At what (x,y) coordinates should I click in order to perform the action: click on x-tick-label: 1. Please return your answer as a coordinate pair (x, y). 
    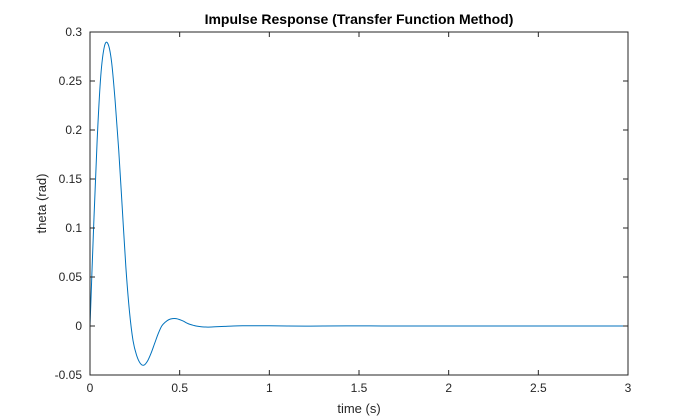
    Looking at the image, I should click on (269, 388).